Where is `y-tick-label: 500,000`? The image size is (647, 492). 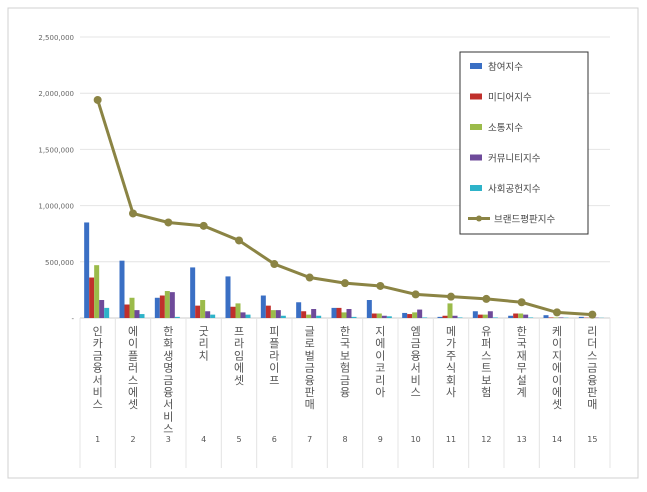
y-tick-label: 500,000 is located at coordinates (59, 263).